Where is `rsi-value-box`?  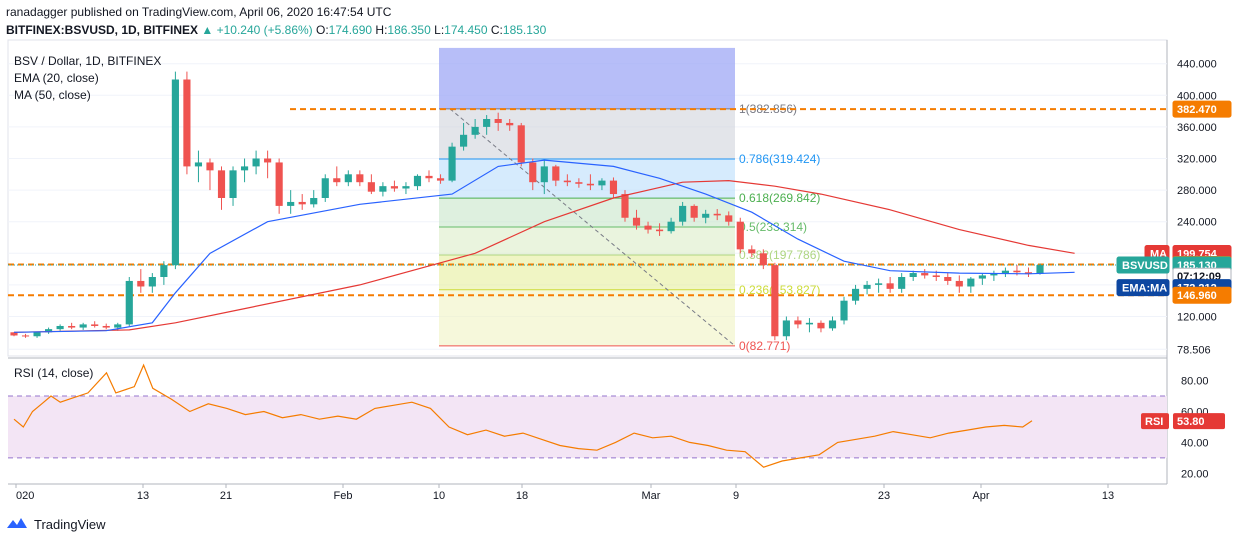
rsi-value-box is located at coordinates (1199, 421).